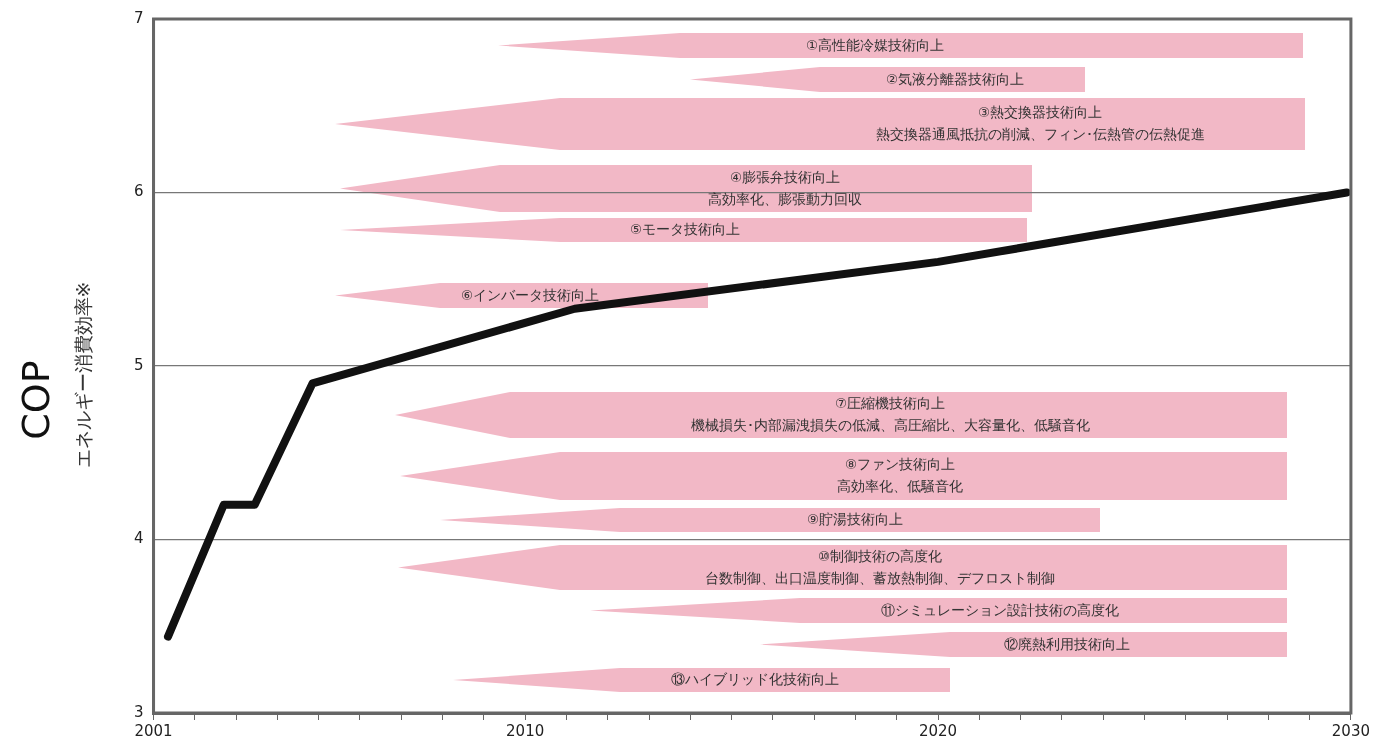  Describe the element at coordinates (139, 538) in the screenshot. I see `y-tick-label: 4` at that location.